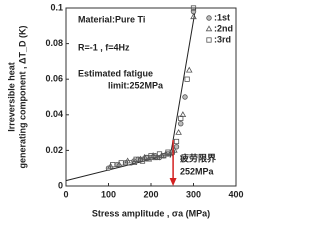 The image size is (320, 240). What do you see at coordinates (223, 28) in the screenshot?
I see `legend-label: :2nd` at bounding box center [223, 28].